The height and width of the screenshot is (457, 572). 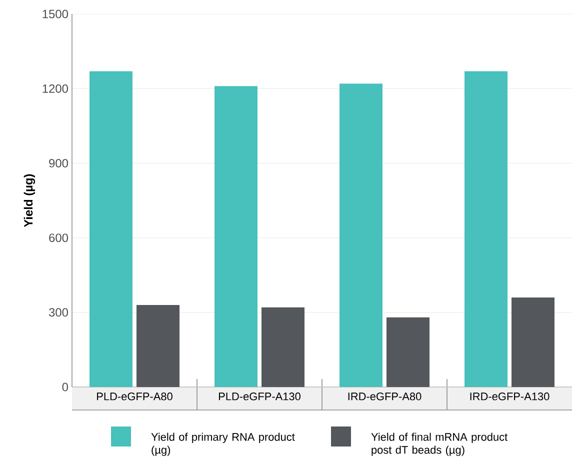 I want to click on x-tick-label: PLD-eGFP-A80, so click(x=134, y=396).